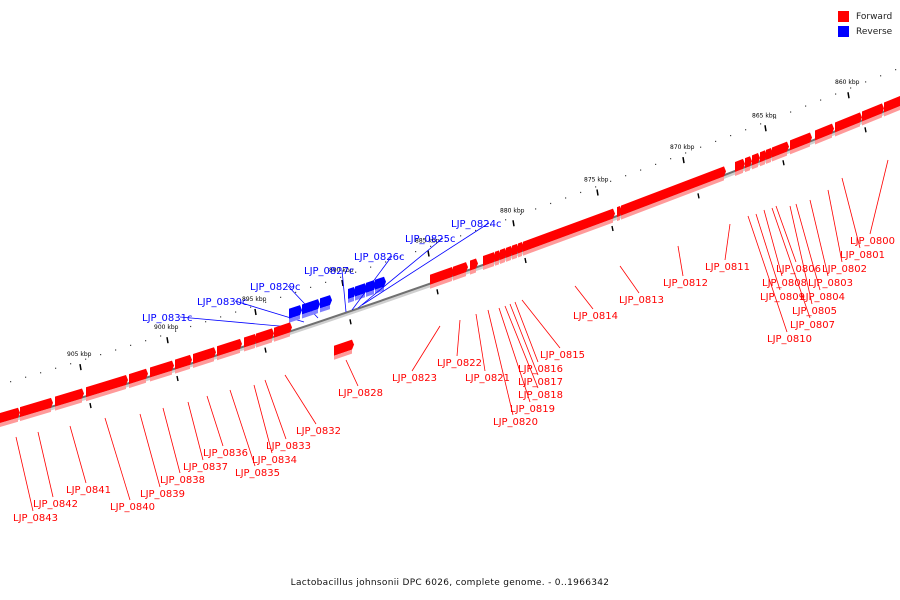 The height and width of the screenshot is (600, 900). What do you see at coordinates (400, 273) in the screenshot?
I see `leader-LJP_0825c` at bounding box center [400, 273].